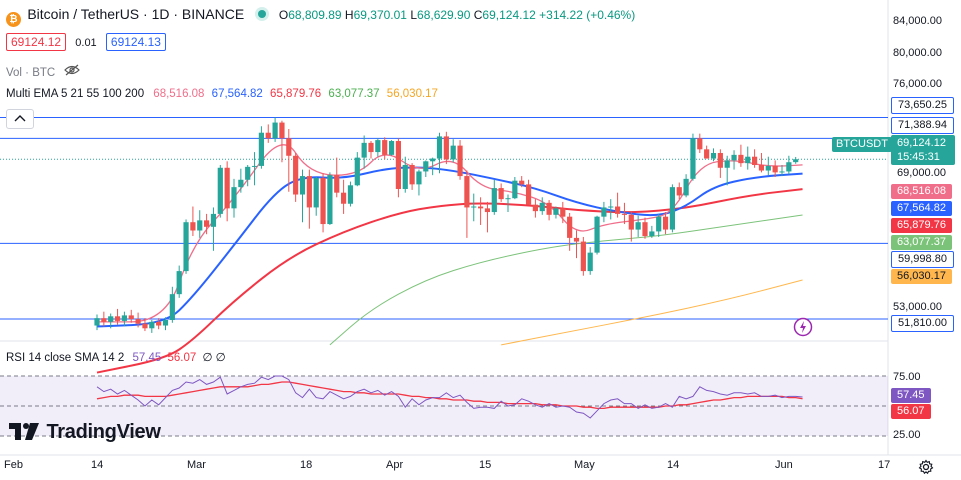  Describe the element at coordinates (72, 71) in the screenshot. I see `eye-hidden-icon` at that location.